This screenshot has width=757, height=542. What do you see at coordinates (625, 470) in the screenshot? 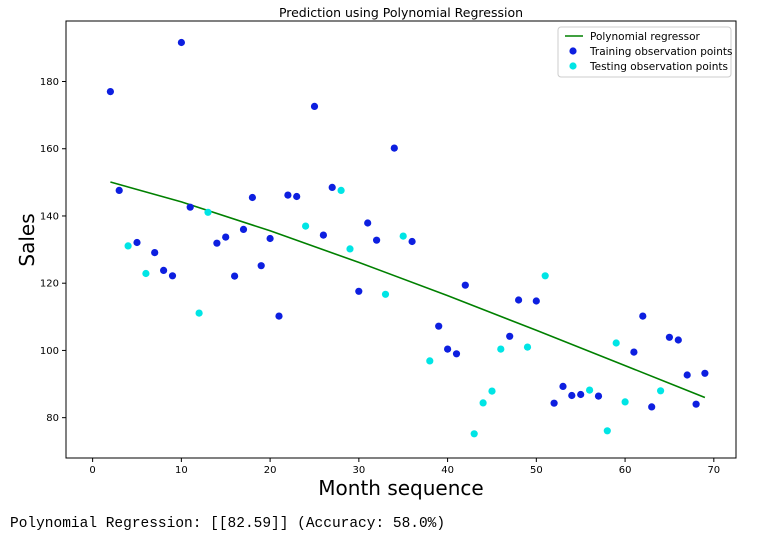
I see `x-tick-label: 60` at bounding box center [625, 470].